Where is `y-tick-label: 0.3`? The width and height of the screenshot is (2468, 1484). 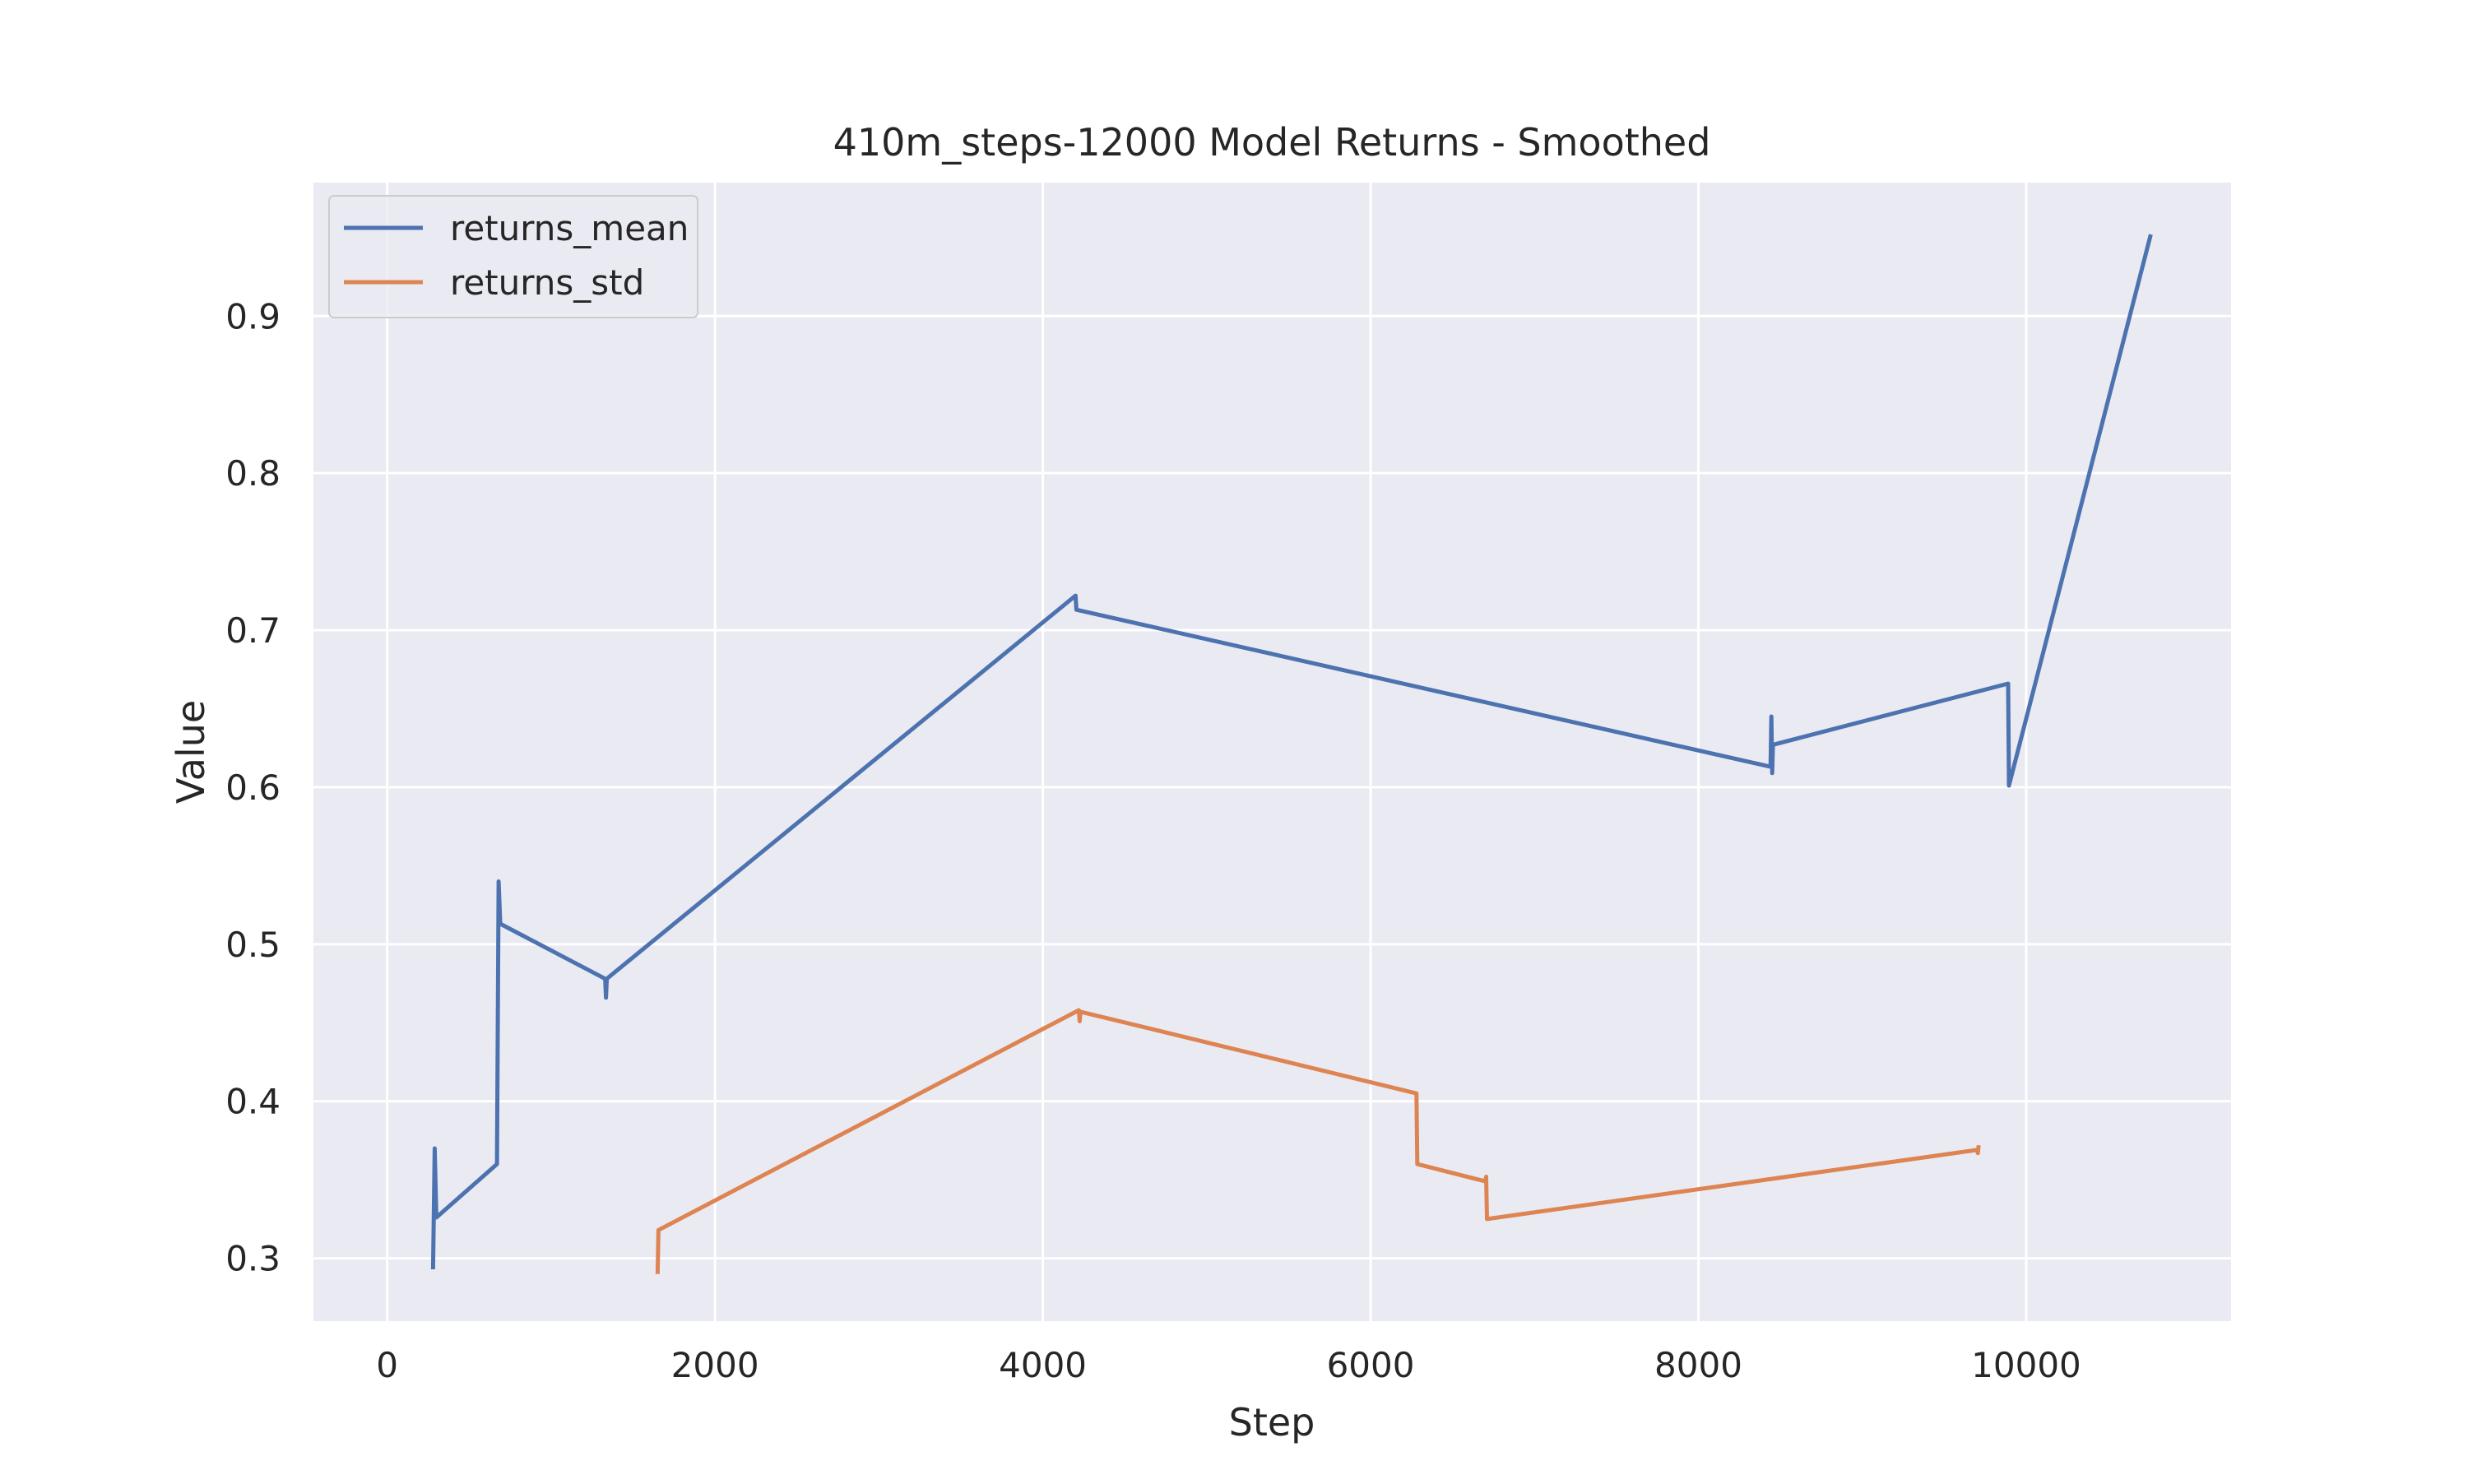 y-tick-label: 0.3 is located at coordinates (253, 1259).